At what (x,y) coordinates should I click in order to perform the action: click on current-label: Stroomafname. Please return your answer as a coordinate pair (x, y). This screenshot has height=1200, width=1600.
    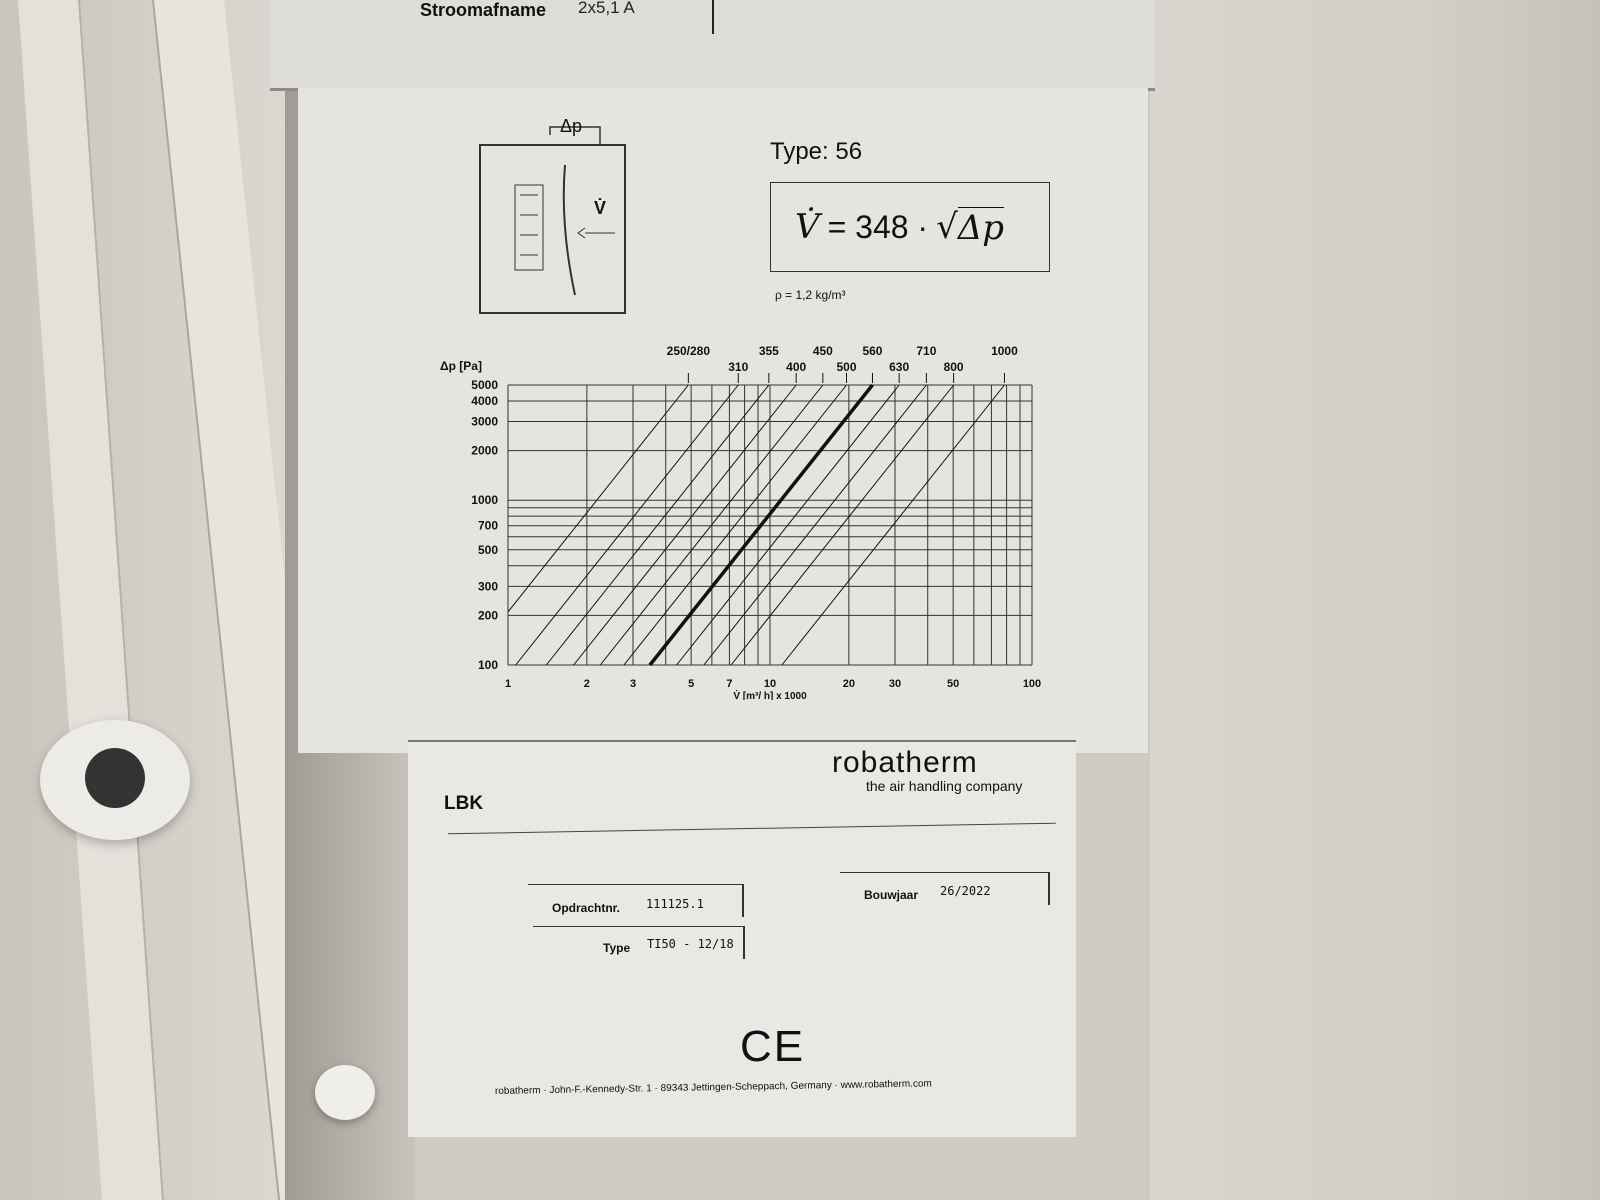
    Looking at the image, I should click on (483, 10).